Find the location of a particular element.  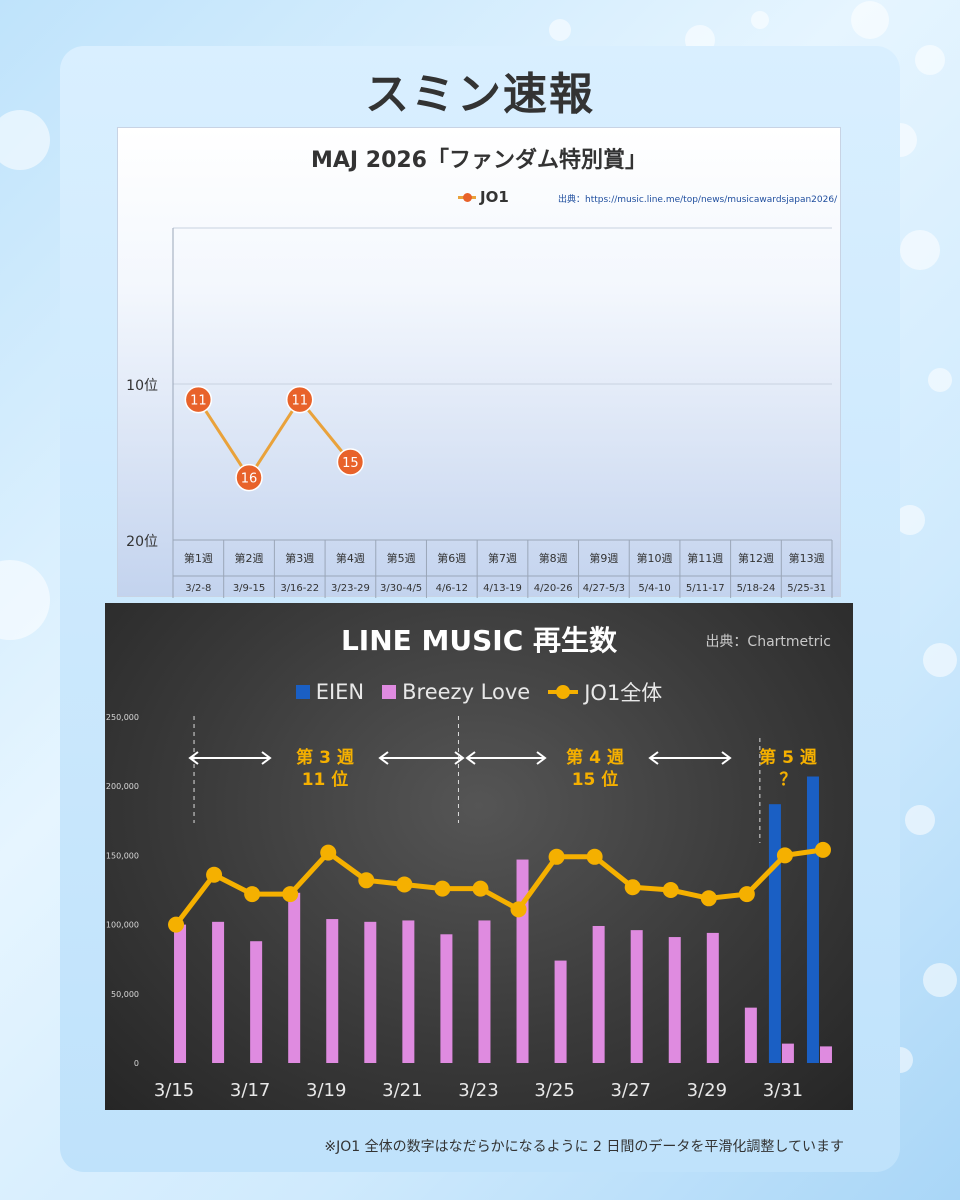

x-tick-label-date: 4/13-19 is located at coordinates (502, 588).